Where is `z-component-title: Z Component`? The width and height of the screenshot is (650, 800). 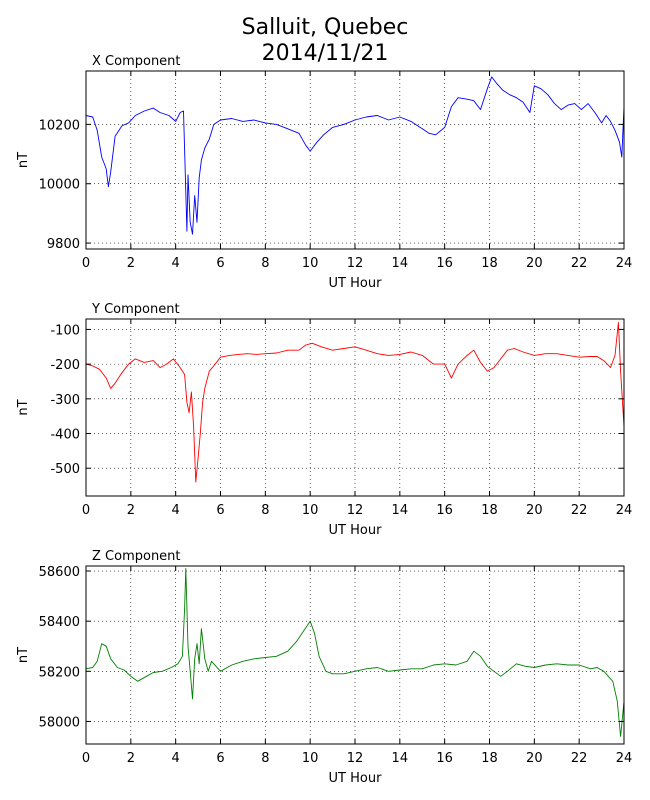
z-component-title: Z Component is located at coordinates (136, 556).